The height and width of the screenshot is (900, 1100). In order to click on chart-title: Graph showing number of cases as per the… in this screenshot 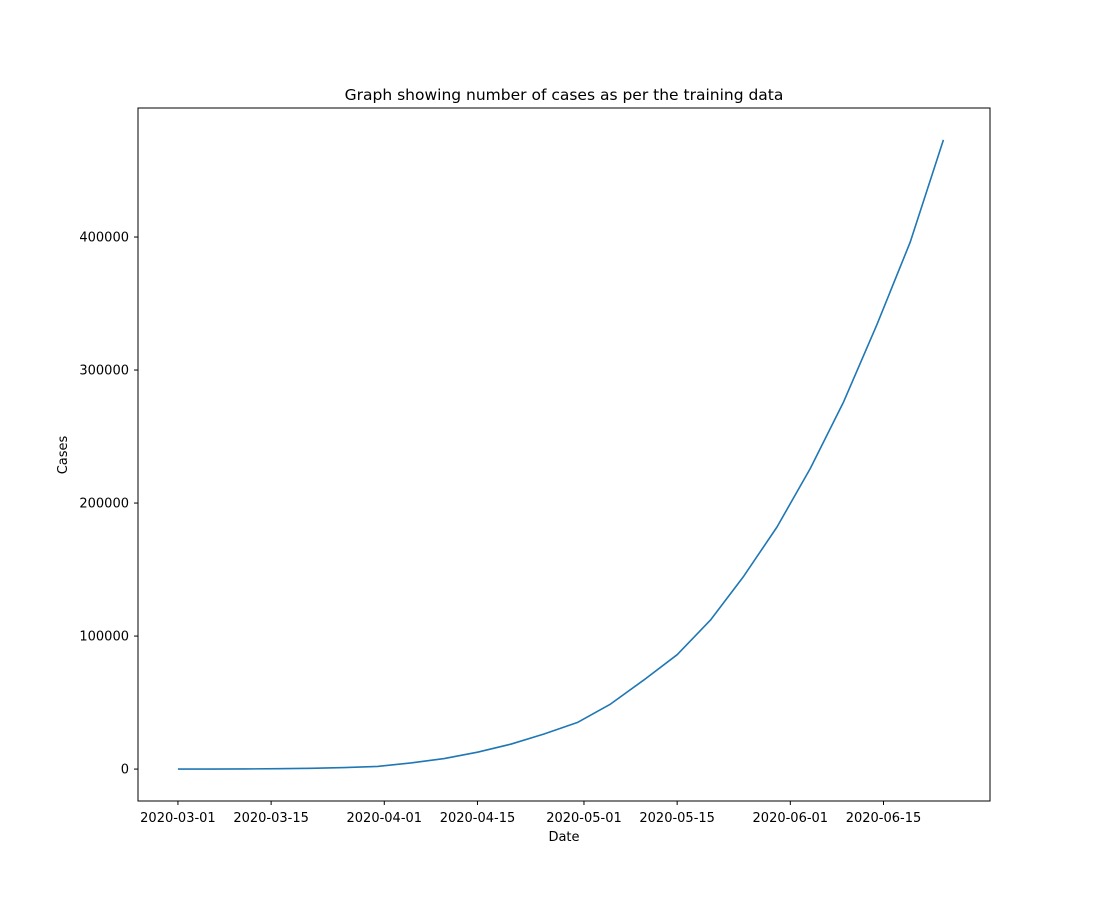, I will do `click(564, 95)`.